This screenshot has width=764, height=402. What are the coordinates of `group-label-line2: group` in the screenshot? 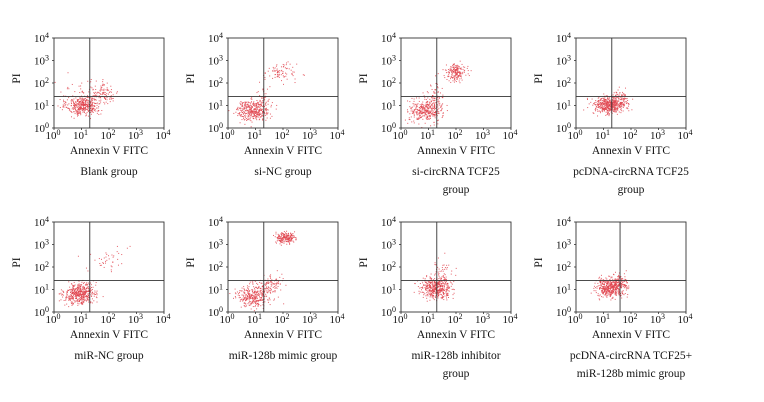 It's located at (456, 374).